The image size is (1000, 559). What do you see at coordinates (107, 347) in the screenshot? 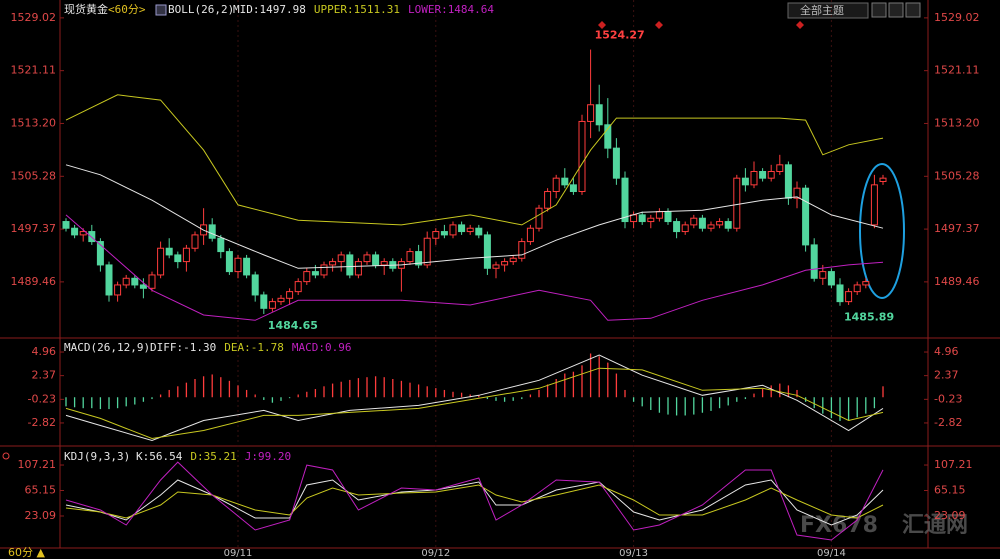
I see `macd-title: MACD(26,12,9)` at bounding box center [107, 347].